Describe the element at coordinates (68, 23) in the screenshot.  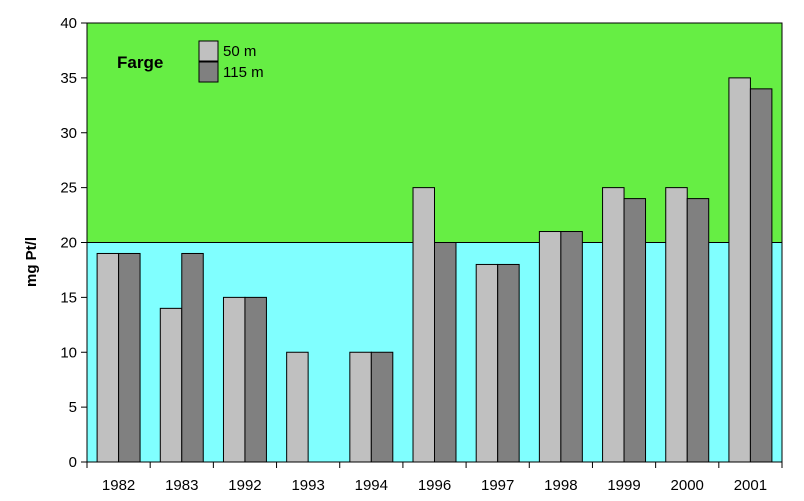
I see `y-tick-label: 40` at that location.